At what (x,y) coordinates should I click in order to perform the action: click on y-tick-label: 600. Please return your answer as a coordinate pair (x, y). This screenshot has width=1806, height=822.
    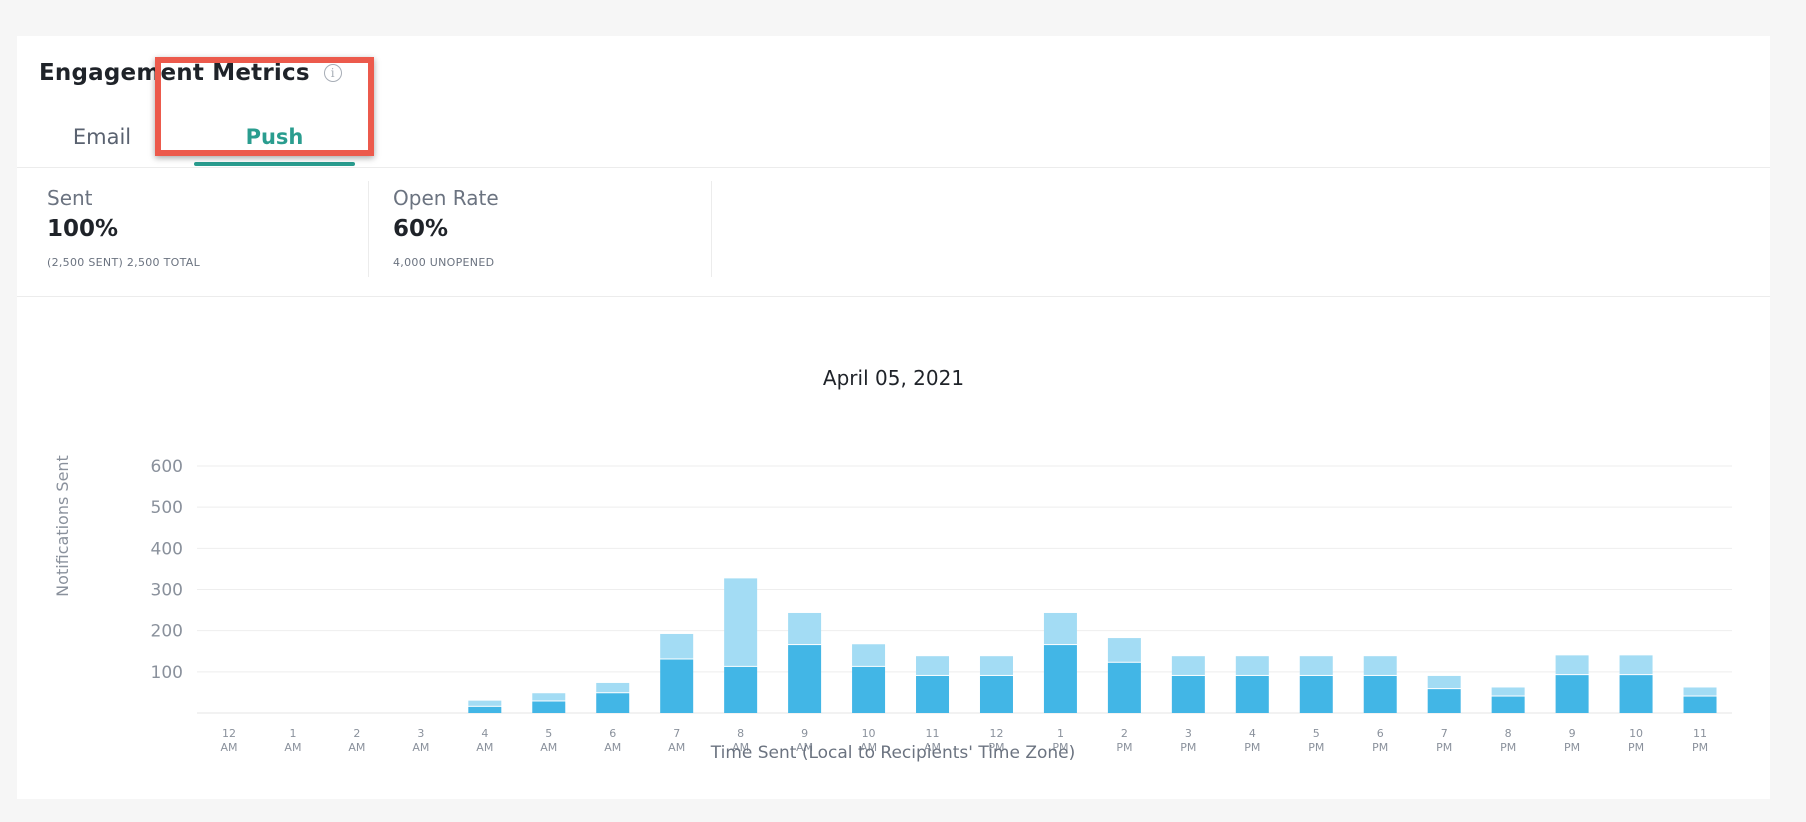
    Looking at the image, I should click on (167, 467).